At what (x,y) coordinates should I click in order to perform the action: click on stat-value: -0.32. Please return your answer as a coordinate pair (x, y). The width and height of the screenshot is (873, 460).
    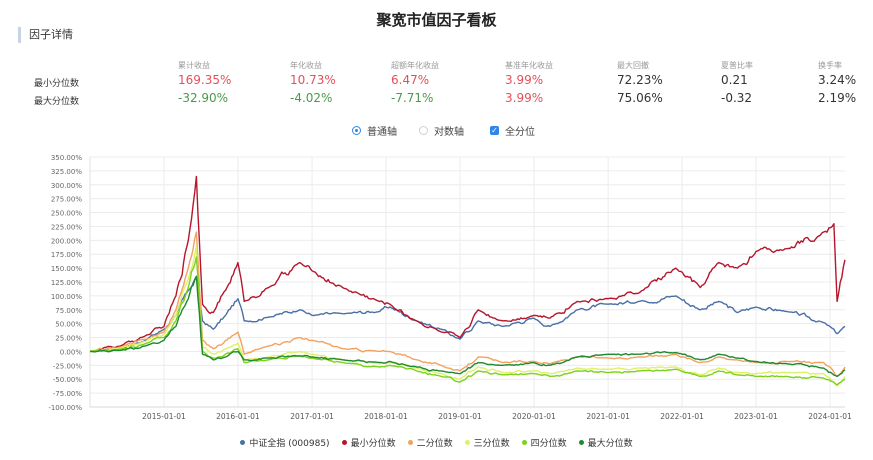
    Looking at the image, I should click on (737, 98).